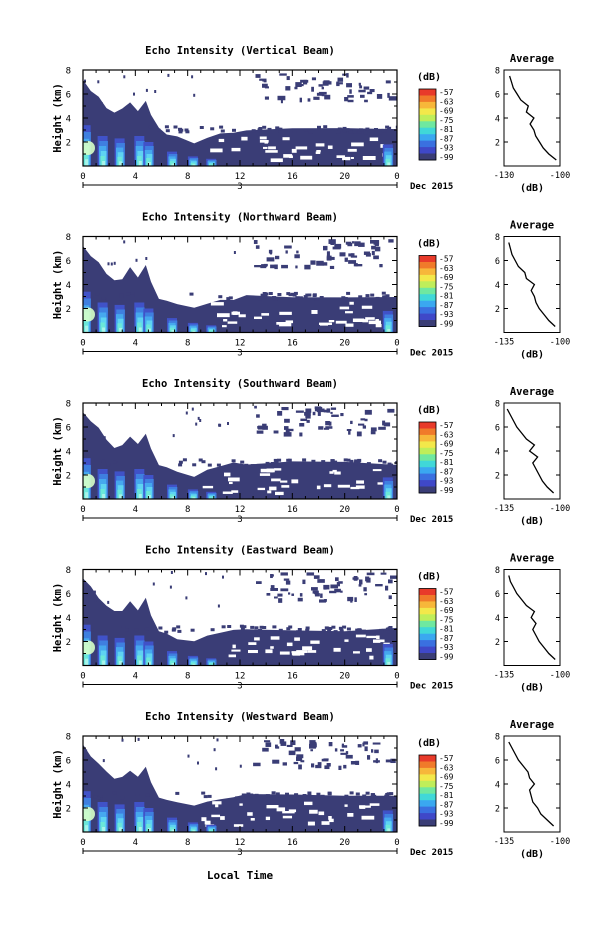 This screenshot has width=616, height=929. I want to click on y-tick-label: 6, so click(68, 429).